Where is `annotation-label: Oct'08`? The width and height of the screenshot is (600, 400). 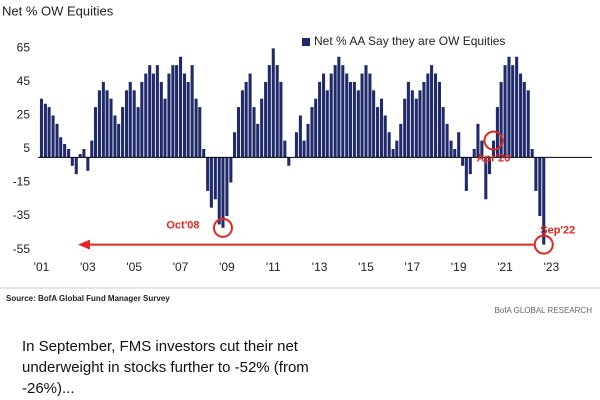
annotation-label: Oct'08 is located at coordinates (182, 226).